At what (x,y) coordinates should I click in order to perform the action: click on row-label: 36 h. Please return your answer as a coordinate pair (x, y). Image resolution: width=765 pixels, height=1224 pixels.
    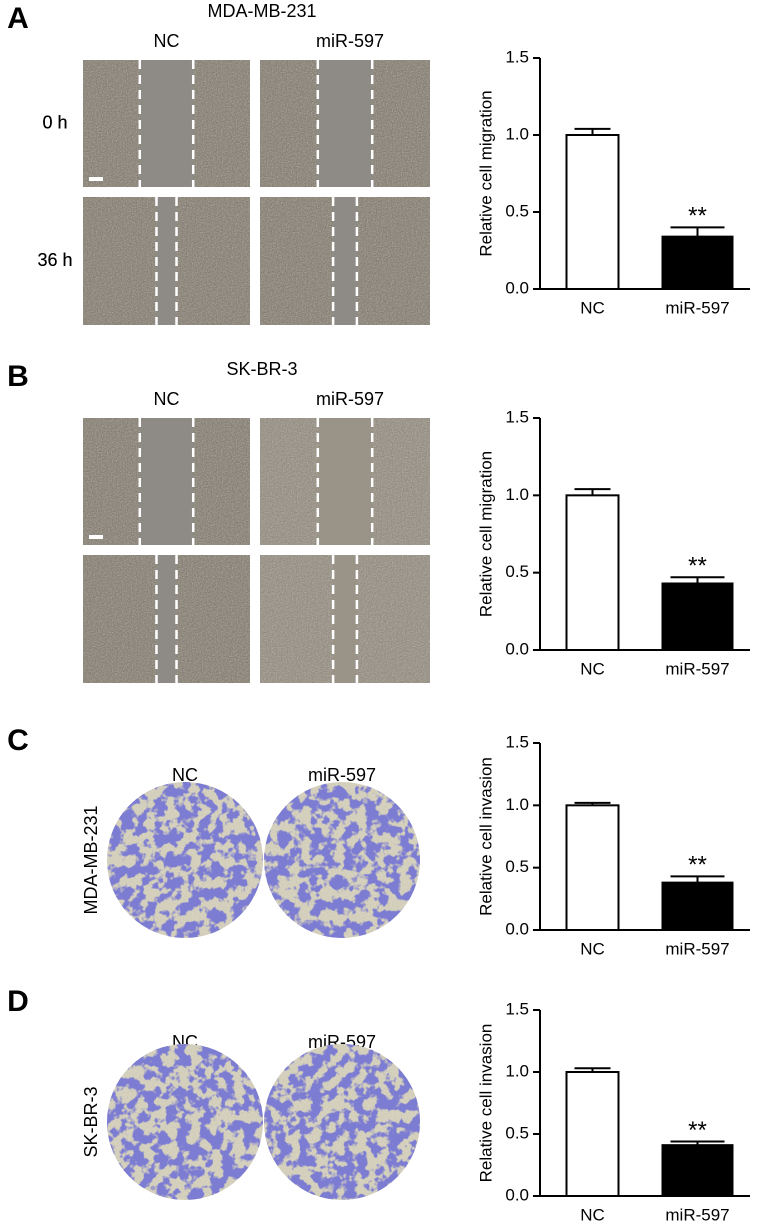
    Looking at the image, I should click on (54, 260).